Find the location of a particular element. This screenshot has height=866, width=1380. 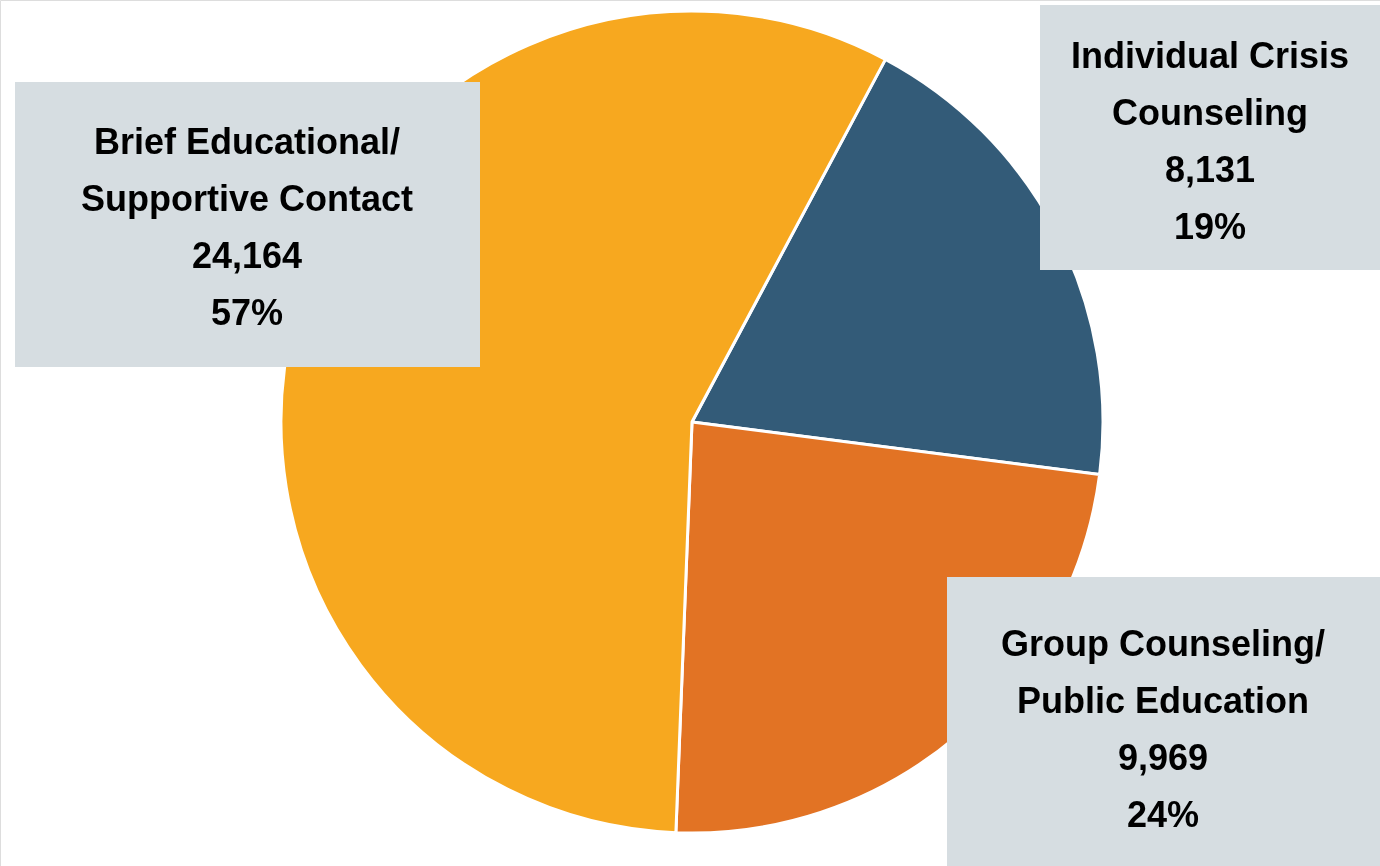

slice-label: Group Counseling/ Public Education is located at coordinates (1163, 672).